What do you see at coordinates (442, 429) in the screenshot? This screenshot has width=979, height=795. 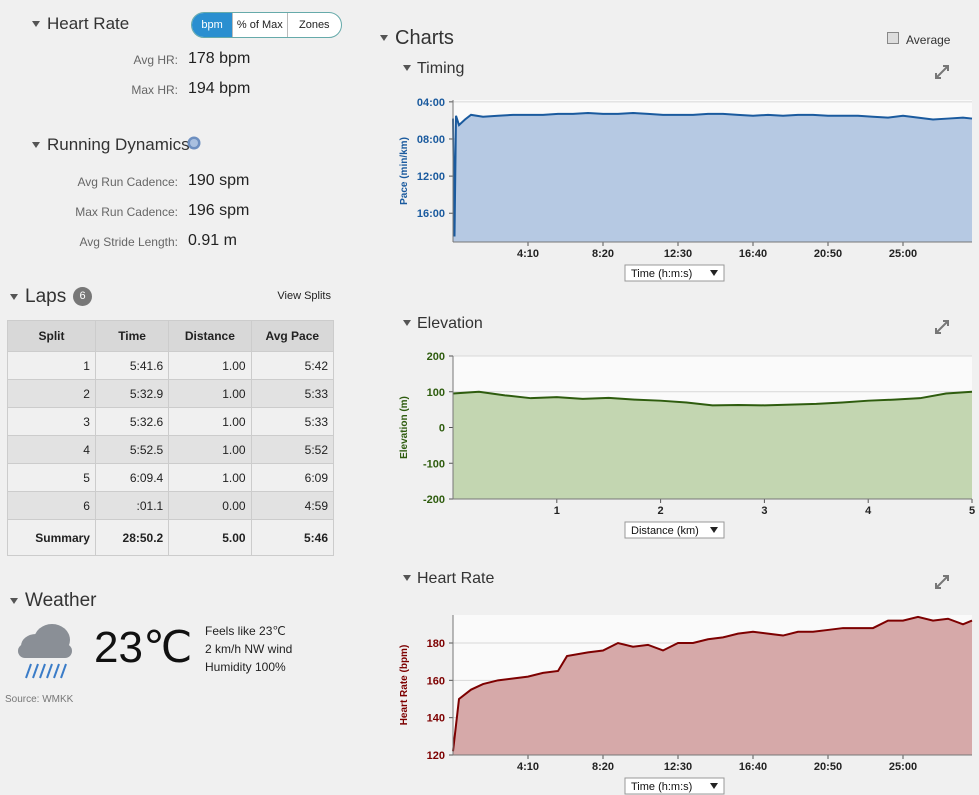 I see `y-tick-label: 0` at bounding box center [442, 429].